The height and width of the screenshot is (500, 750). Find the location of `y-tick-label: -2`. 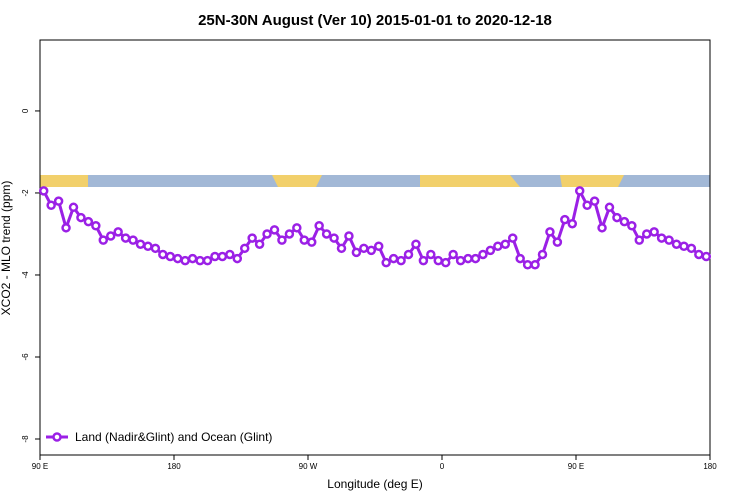

y-tick-label: -2 is located at coordinates (25, 193).